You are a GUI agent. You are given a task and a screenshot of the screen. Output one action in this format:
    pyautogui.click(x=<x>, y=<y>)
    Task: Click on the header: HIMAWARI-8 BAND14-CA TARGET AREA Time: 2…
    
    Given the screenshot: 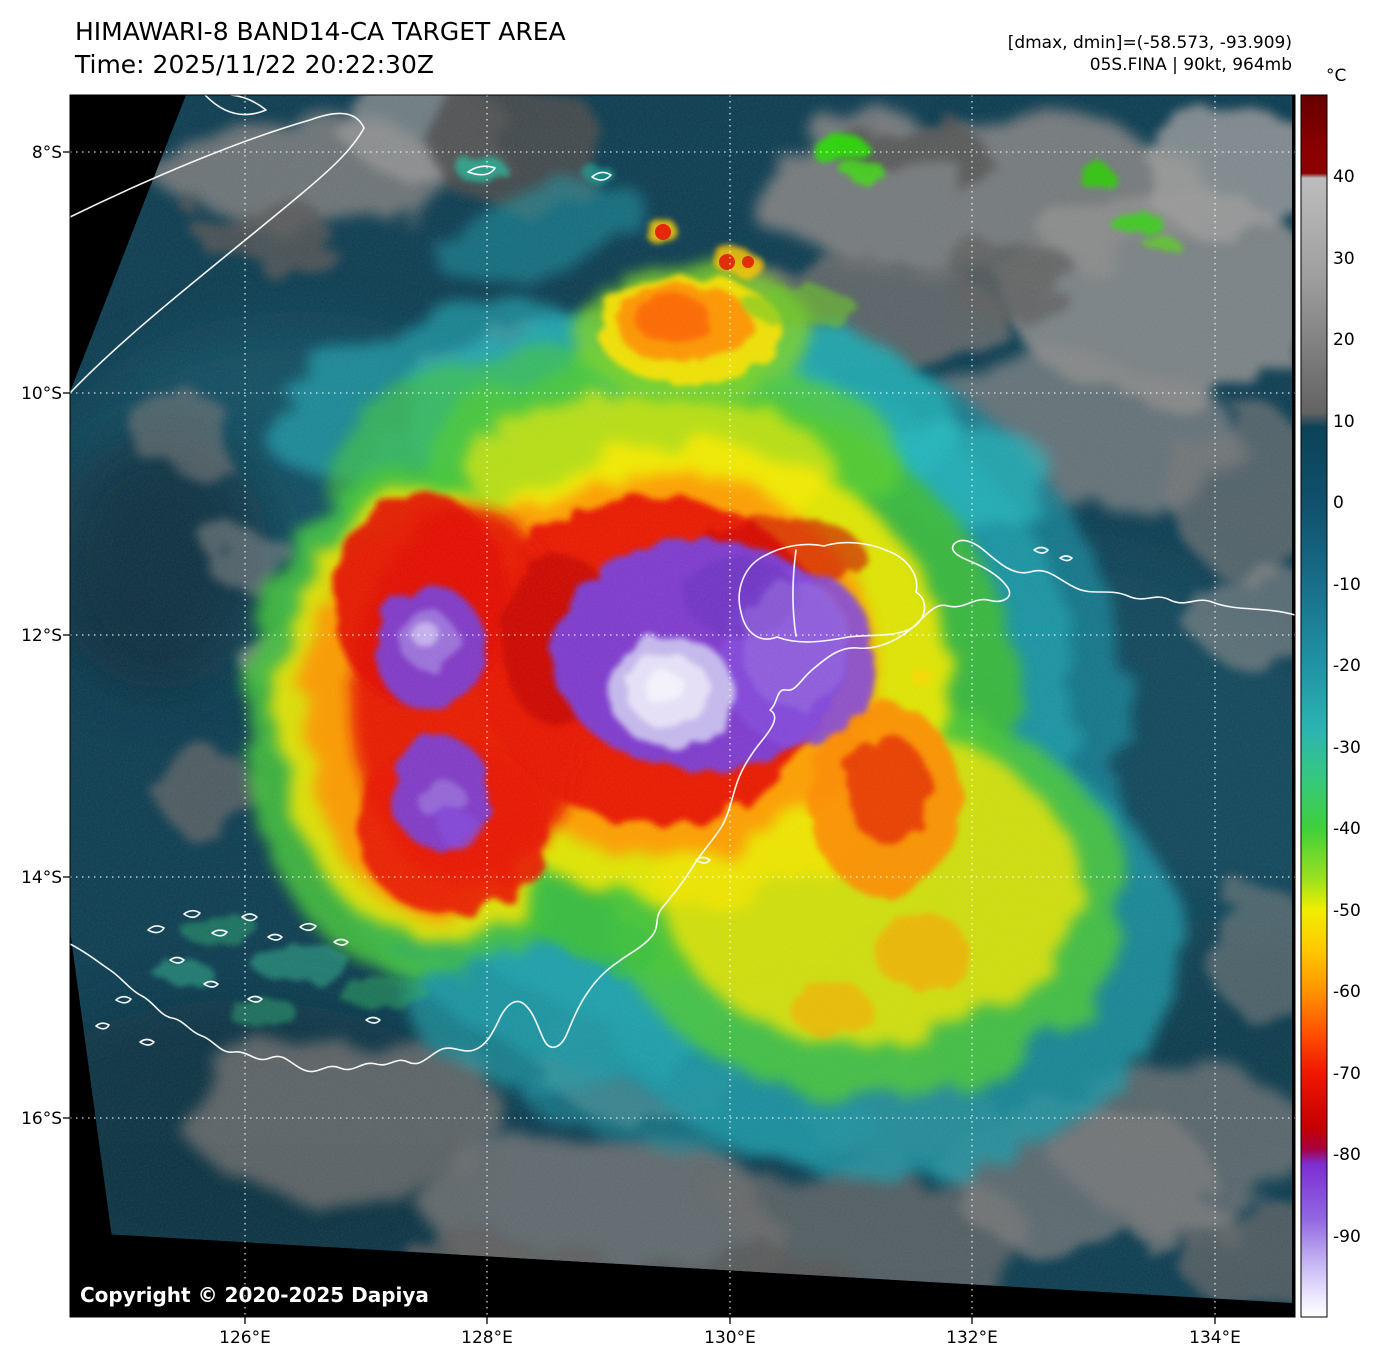 What is the action you would take?
    pyautogui.click(x=683, y=48)
    